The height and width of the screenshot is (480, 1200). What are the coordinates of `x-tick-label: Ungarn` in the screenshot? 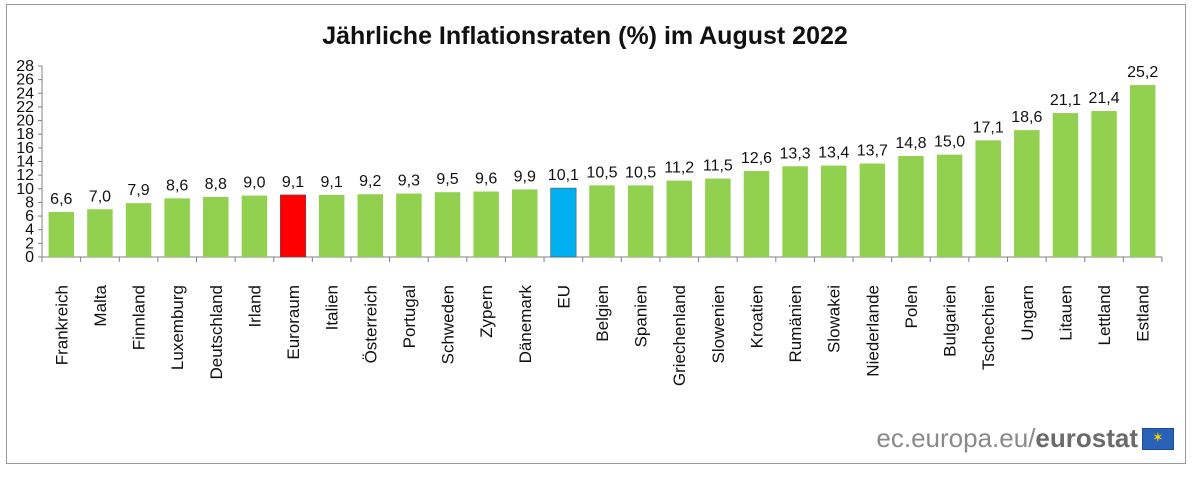 It's located at (1027, 313).